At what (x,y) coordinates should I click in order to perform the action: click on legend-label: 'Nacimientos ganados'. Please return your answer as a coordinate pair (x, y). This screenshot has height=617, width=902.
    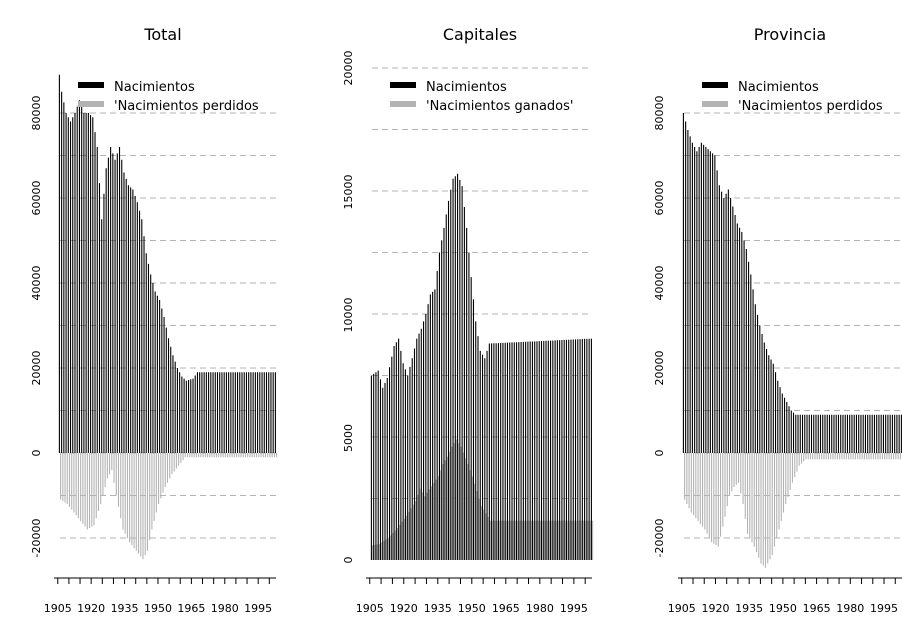
    Looking at the image, I should click on (499, 106).